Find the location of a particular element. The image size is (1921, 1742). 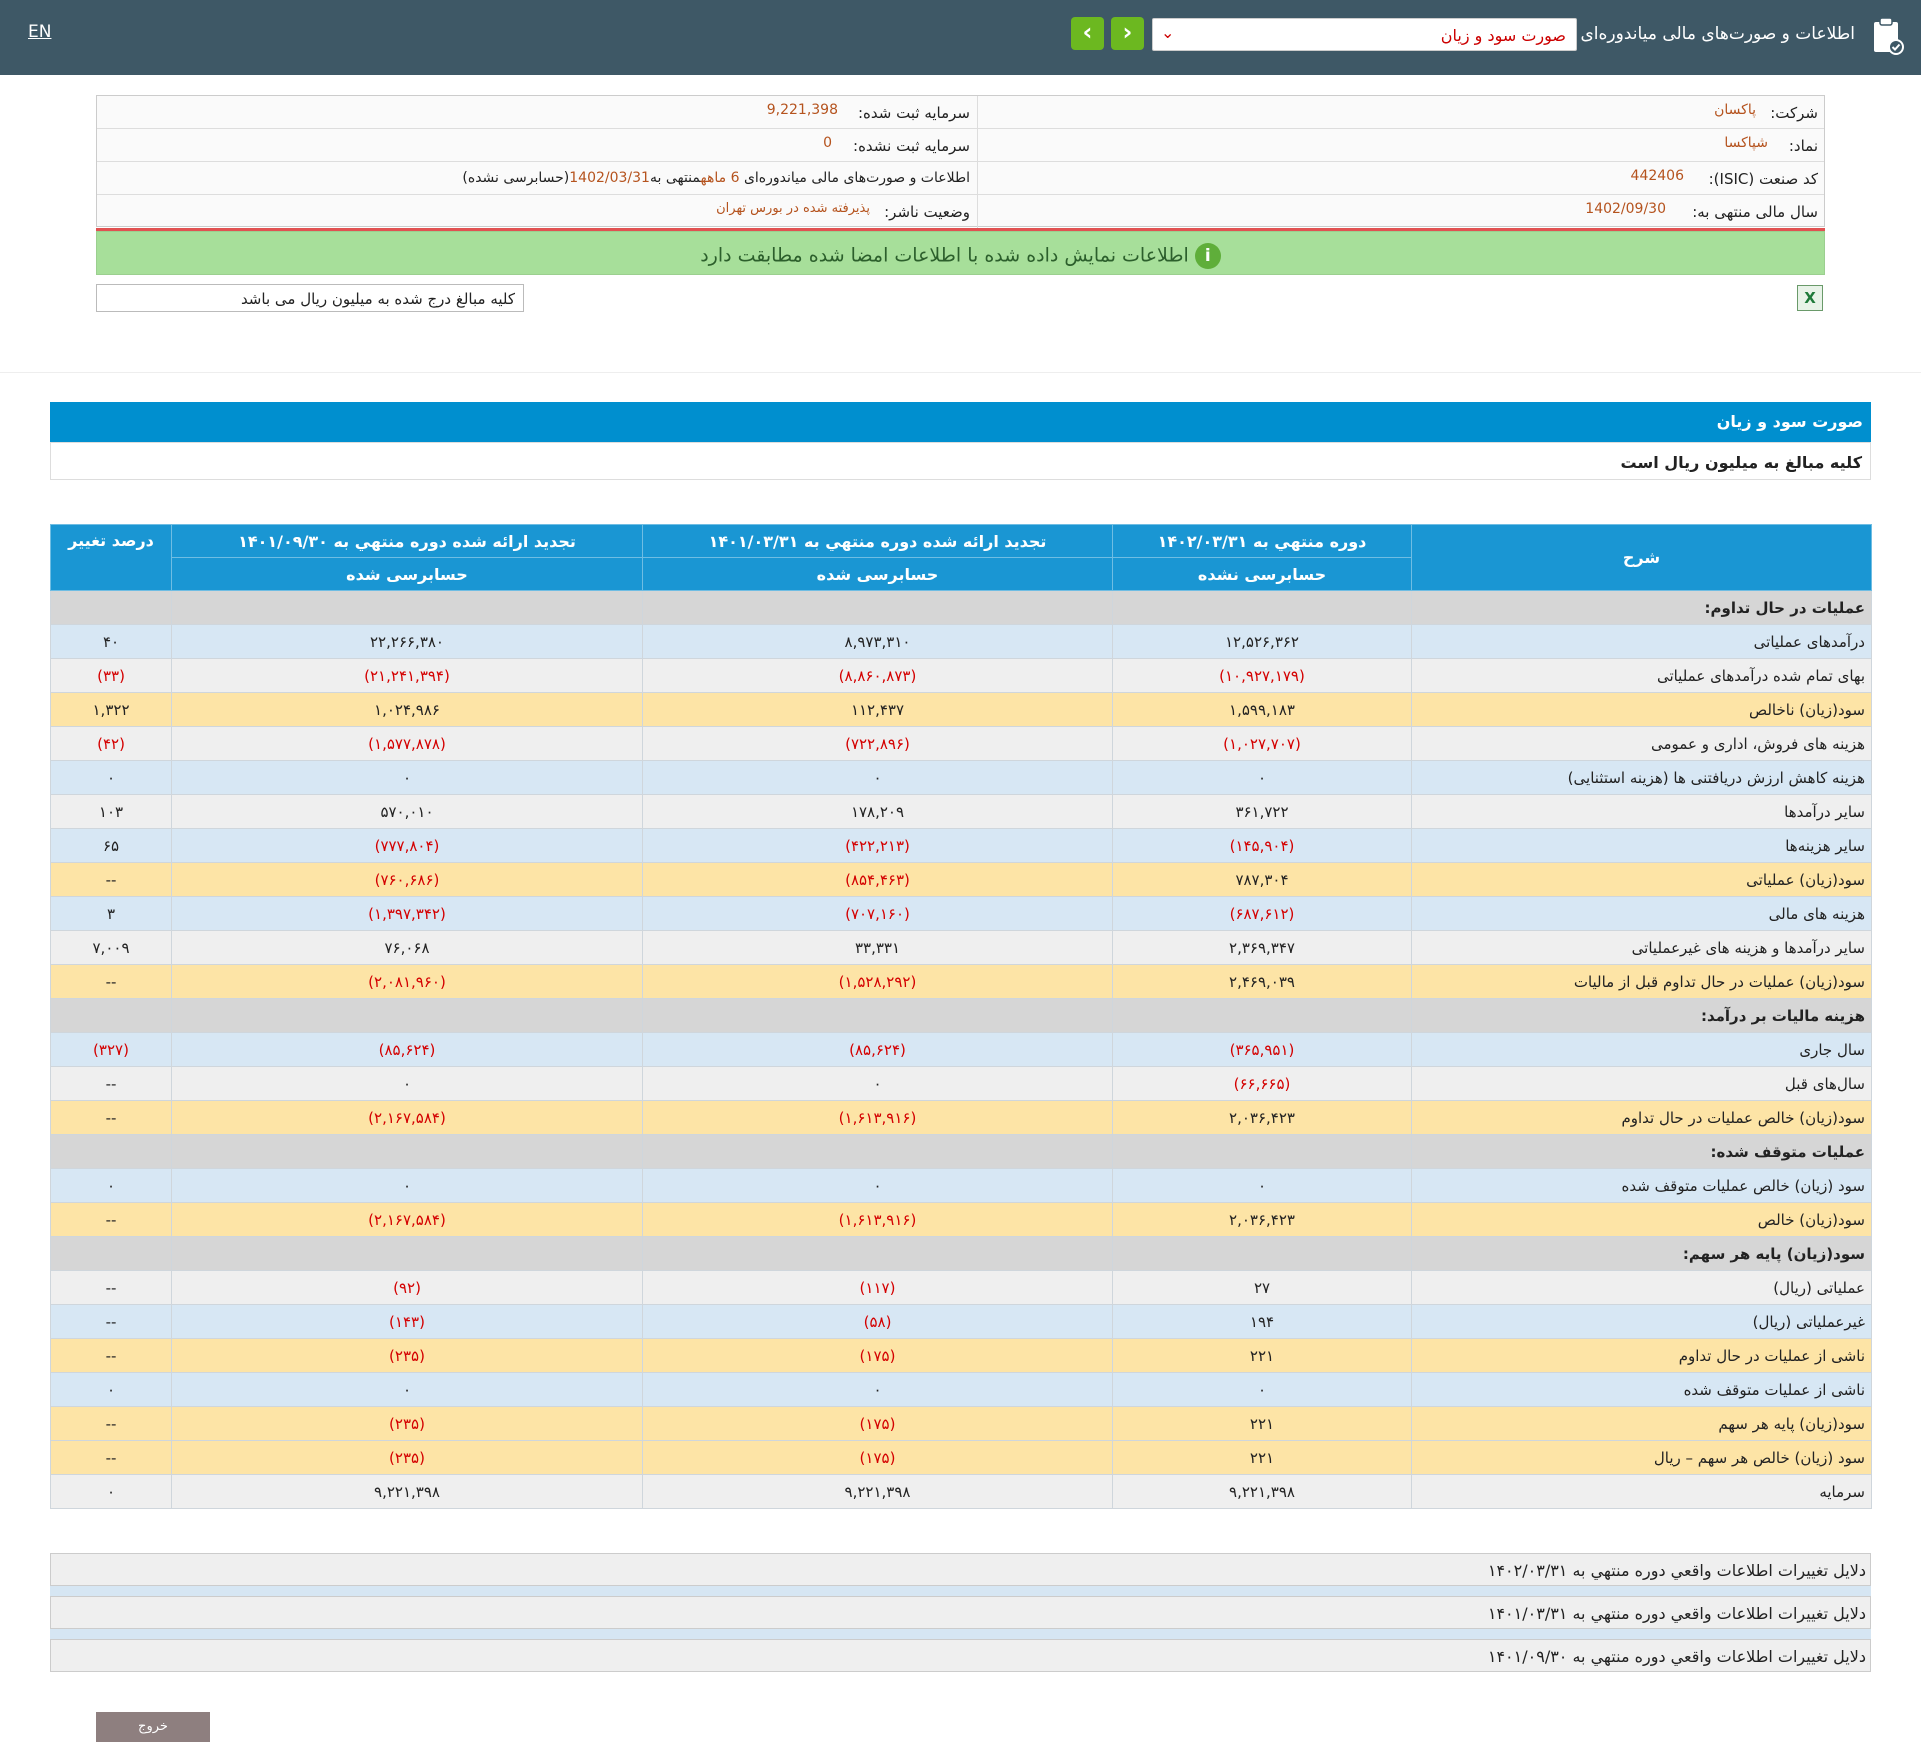

cell-period-3: (۲۱,۲۴۱,۳۹۴) is located at coordinates (407, 675).